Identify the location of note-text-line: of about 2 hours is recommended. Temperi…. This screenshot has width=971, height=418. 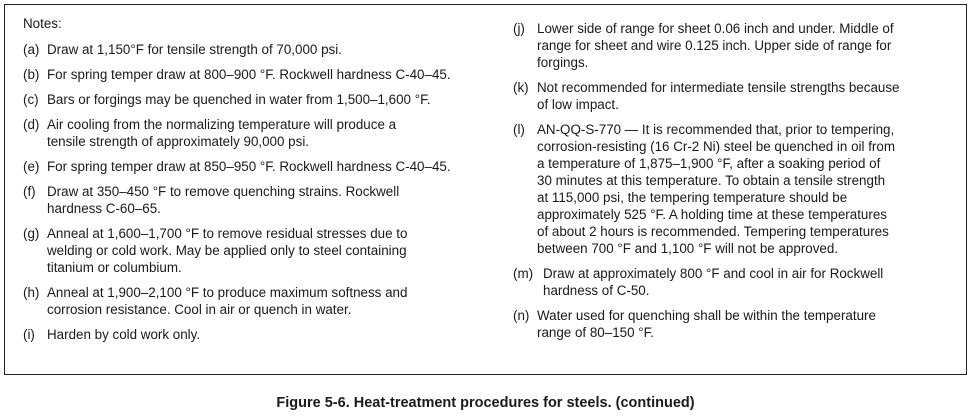
(713, 231).